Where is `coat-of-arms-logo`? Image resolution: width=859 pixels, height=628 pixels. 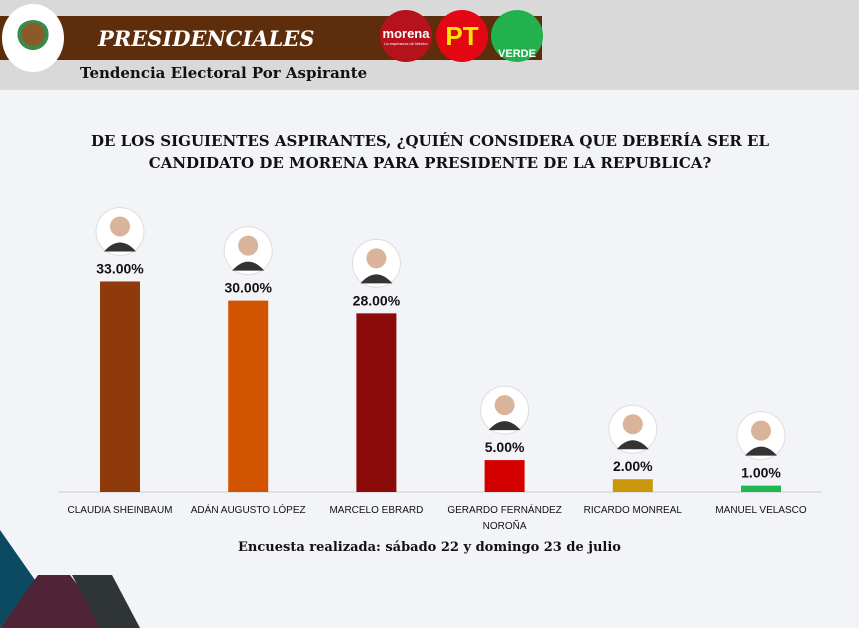 coat-of-arms-logo is located at coordinates (33, 38).